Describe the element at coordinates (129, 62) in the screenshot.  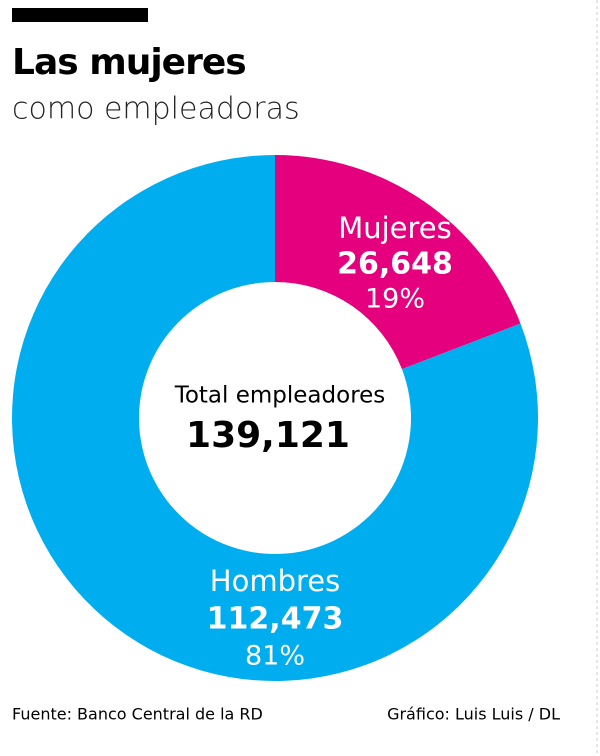
I see `chart-title: Las mujeres` at that location.